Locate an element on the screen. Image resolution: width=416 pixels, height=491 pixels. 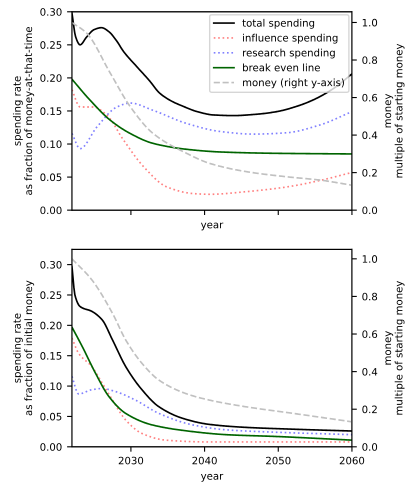
legend-label: total spending is located at coordinates (278, 23).